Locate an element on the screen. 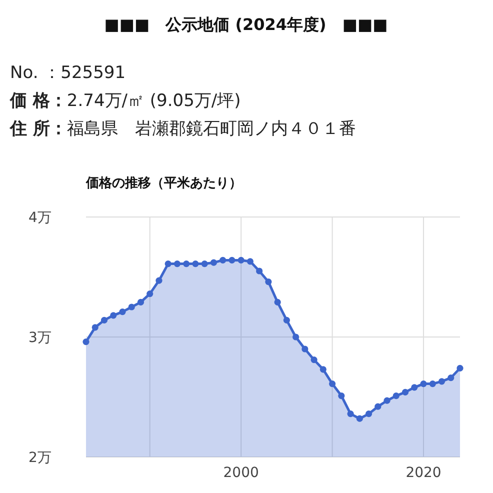  y-tick-label: 3万 is located at coordinates (40, 338).